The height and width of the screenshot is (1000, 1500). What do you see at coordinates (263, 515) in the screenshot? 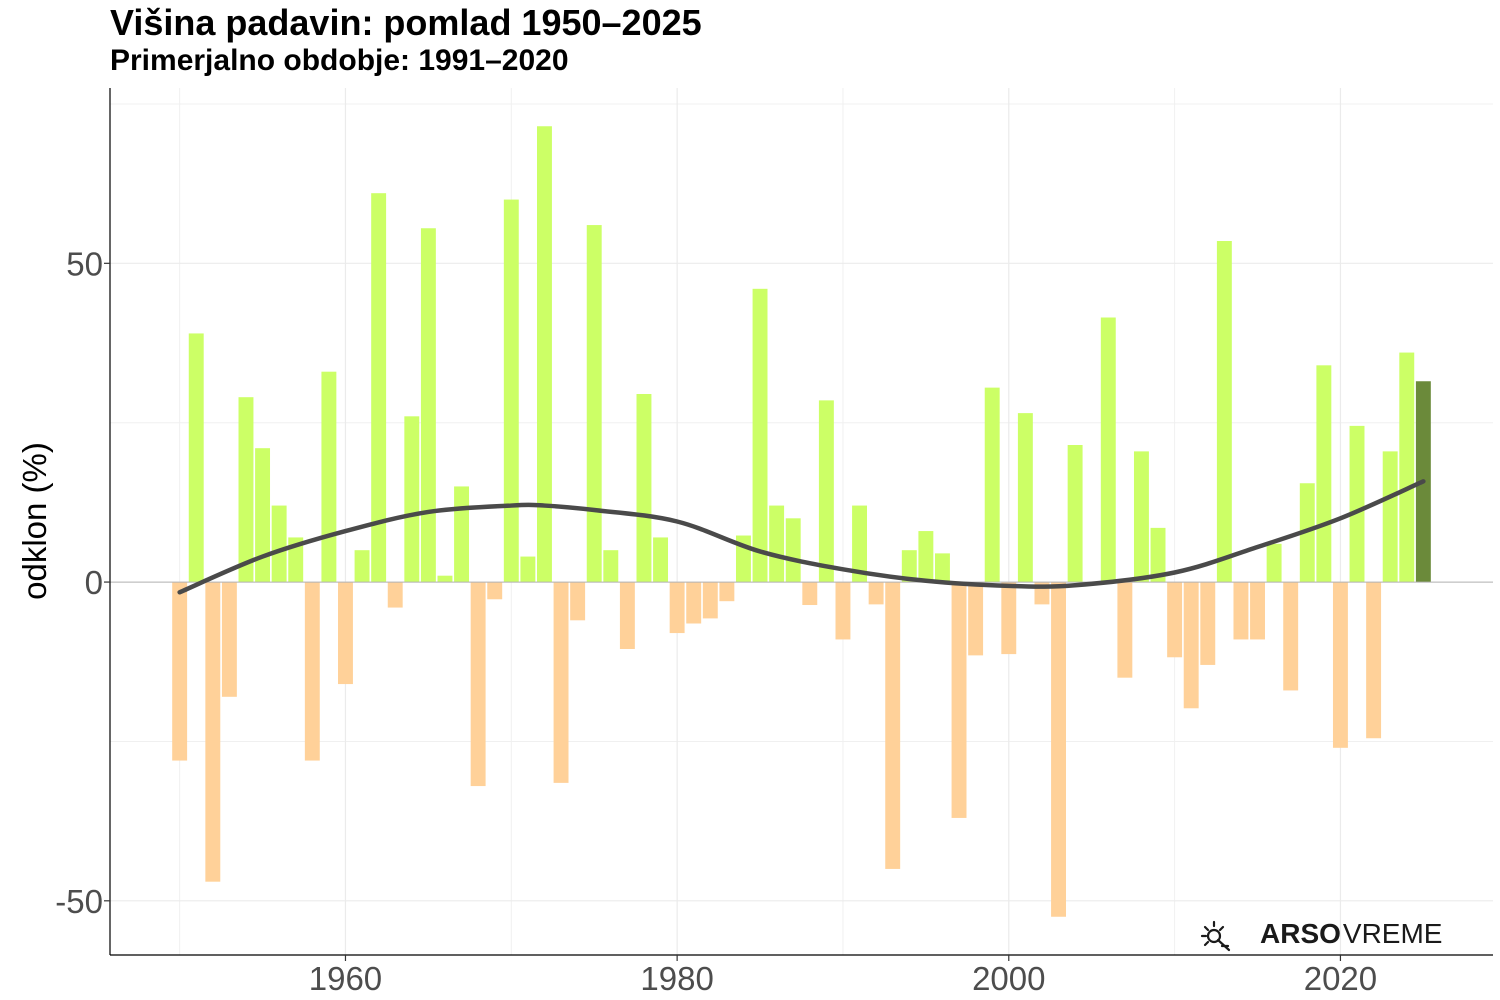
I see `bar-1955` at bounding box center [263, 515].